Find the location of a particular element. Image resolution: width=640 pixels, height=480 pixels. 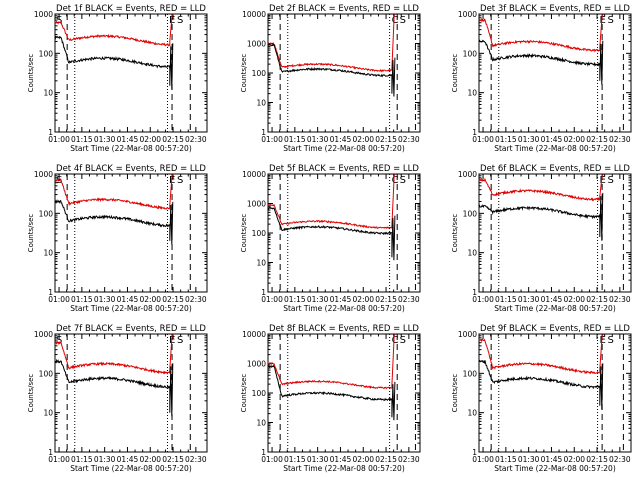

y-tick-label: 10000 is located at coordinates (254, 14).